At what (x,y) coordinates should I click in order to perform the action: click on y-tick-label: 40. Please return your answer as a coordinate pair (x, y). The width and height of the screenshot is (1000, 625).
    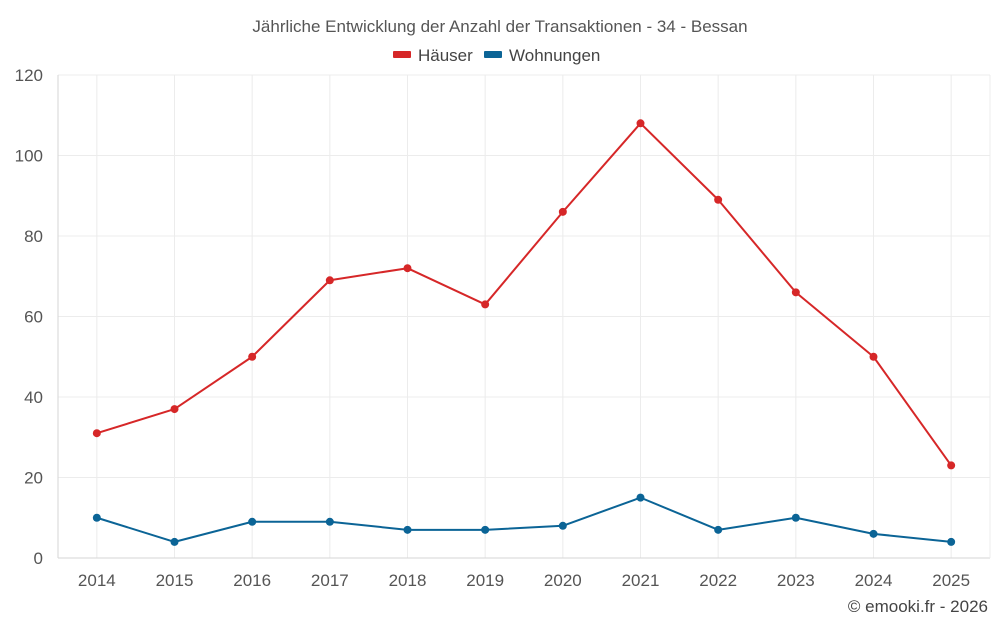
    Looking at the image, I should click on (33, 397).